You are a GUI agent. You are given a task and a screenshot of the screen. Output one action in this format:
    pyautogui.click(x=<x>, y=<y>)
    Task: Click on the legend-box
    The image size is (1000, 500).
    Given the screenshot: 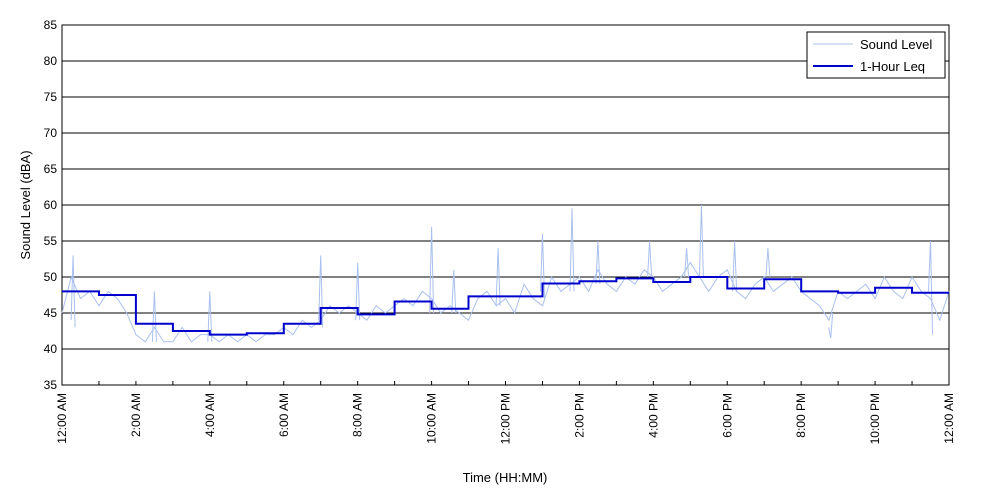 What is the action you would take?
    pyautogui.click(x=876, y=55)
    